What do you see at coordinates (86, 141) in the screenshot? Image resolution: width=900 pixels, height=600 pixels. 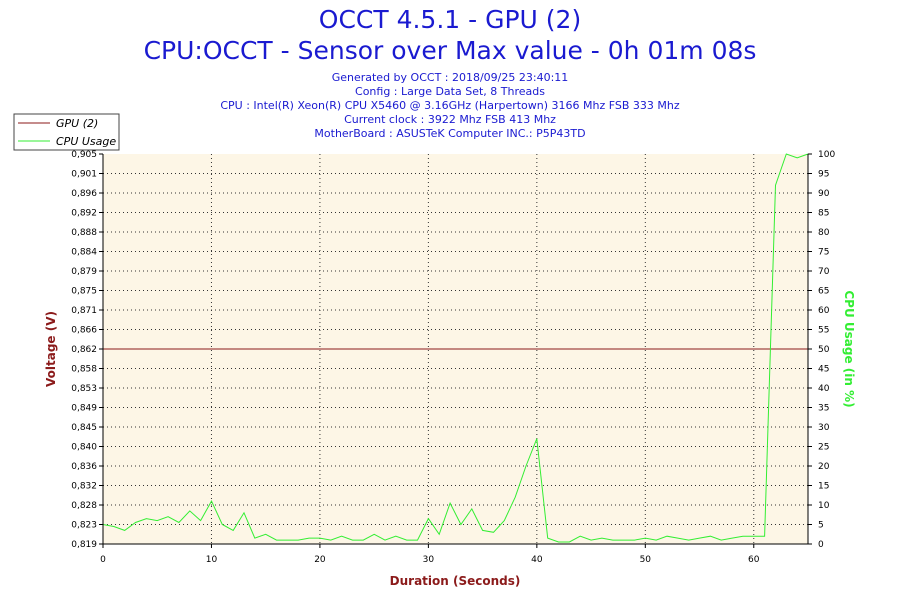 I see `legend-label-cpu-usage: CPU Usage` at bounding box center [86, 141].